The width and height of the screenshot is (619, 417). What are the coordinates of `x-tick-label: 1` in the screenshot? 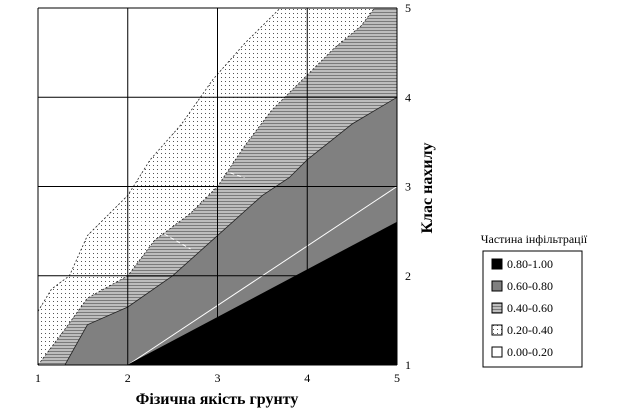 It's located at (38, 378).